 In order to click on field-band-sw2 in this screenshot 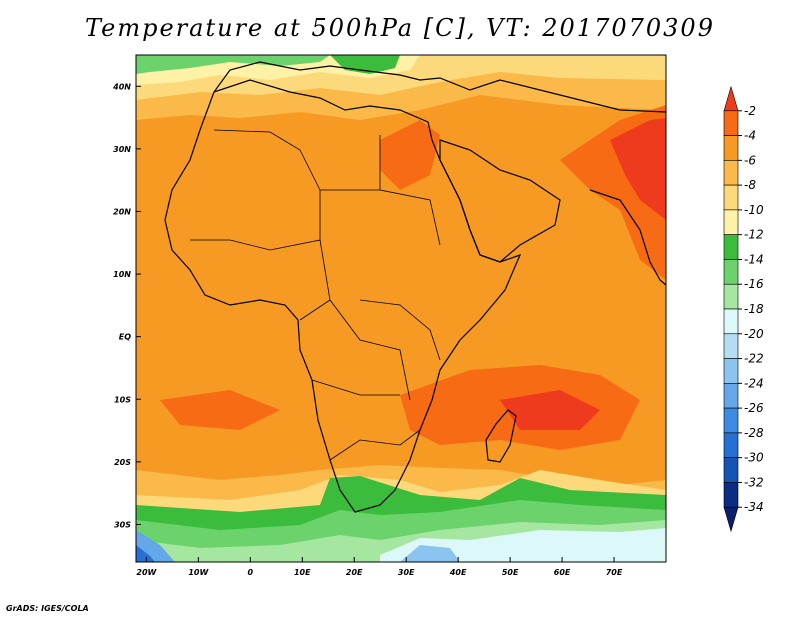, I will do `click(145, 553)`.